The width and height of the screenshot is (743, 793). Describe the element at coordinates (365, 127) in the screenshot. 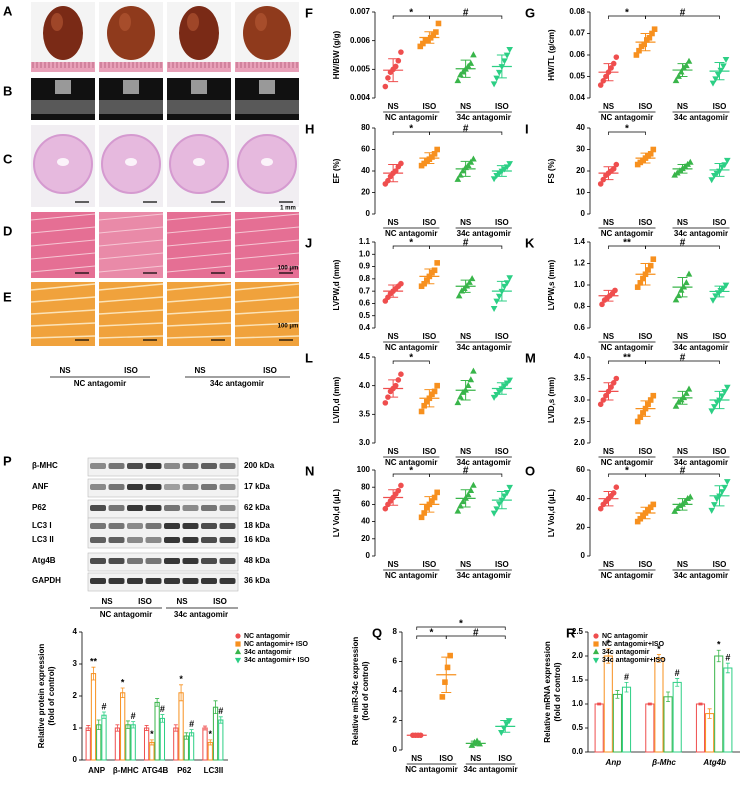

I see `y-tick-label: 80` at that location.